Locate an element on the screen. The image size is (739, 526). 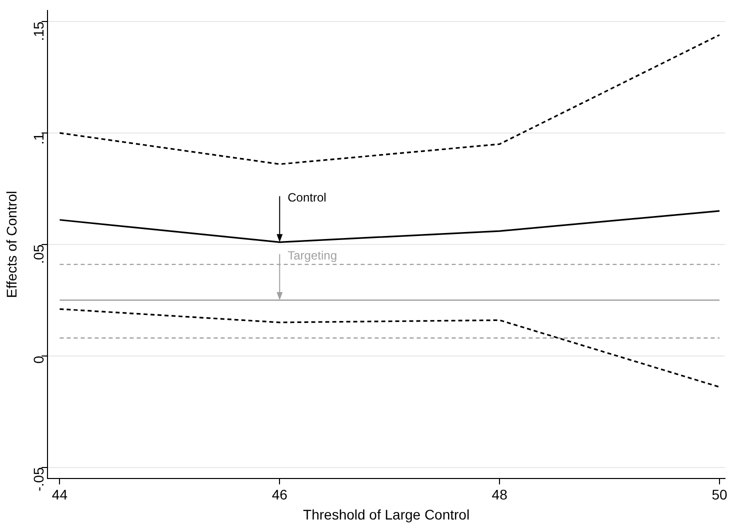
x-tick-label: 48 is located at coordinates (500, 494).